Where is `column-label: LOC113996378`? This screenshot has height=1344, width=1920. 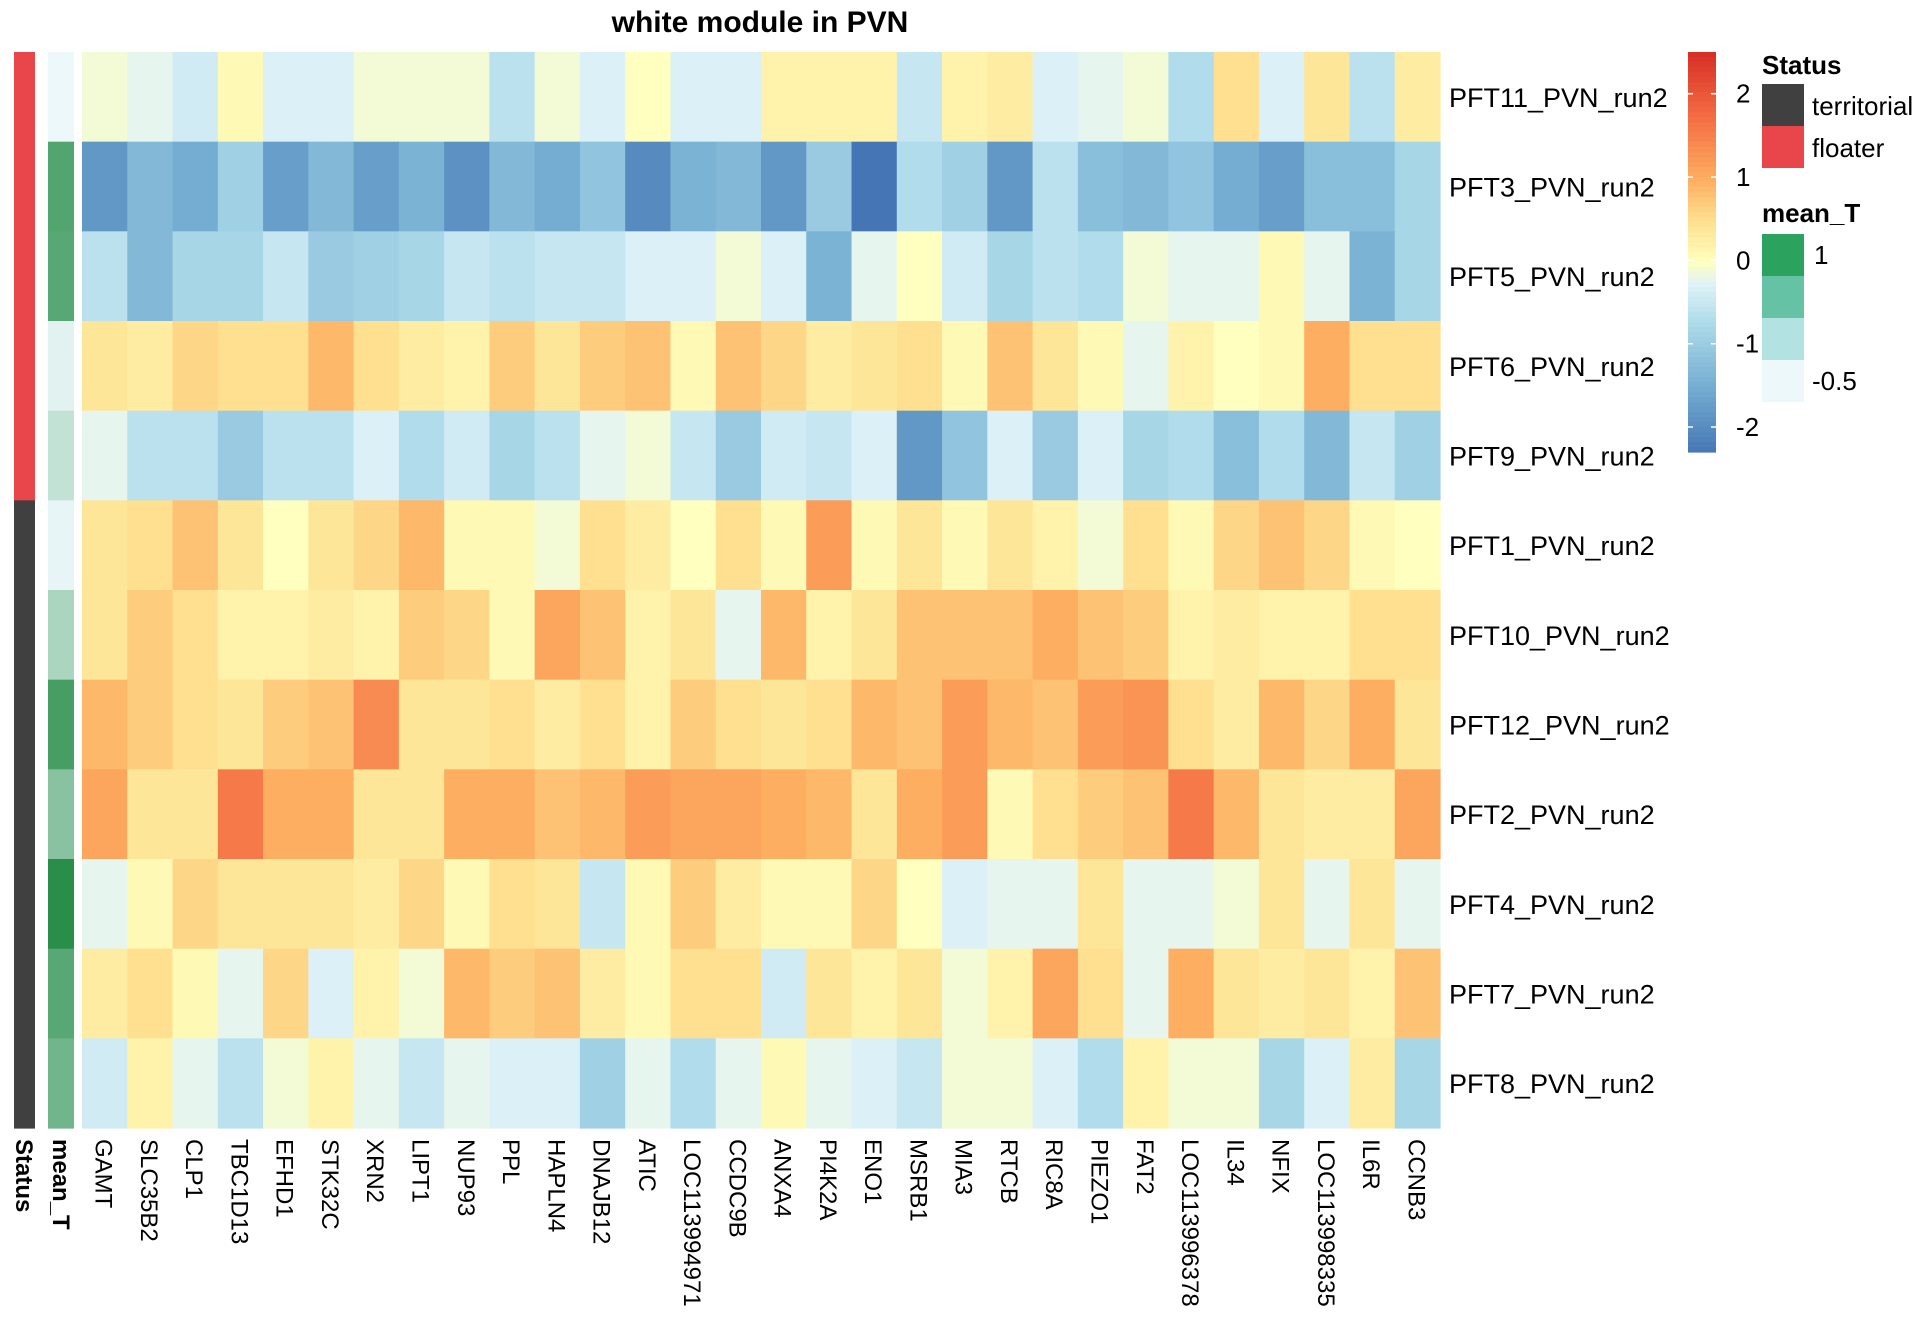 column-label: LOC113996378 is located at coordinates (1189, 1223).